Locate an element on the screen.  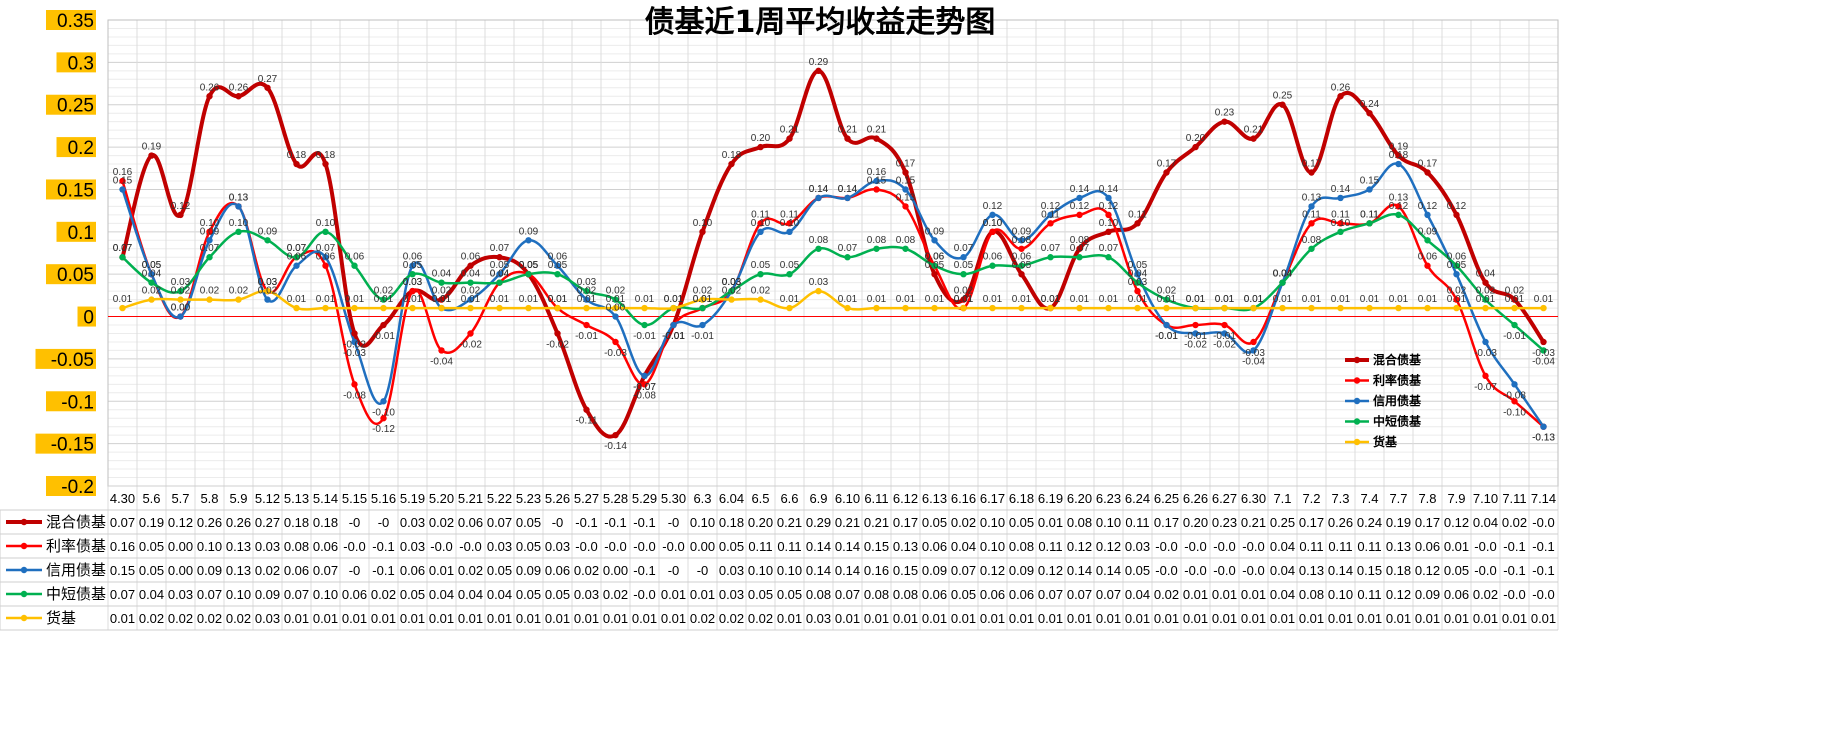
table-cell: -0 is located at coordinates (674, 522).